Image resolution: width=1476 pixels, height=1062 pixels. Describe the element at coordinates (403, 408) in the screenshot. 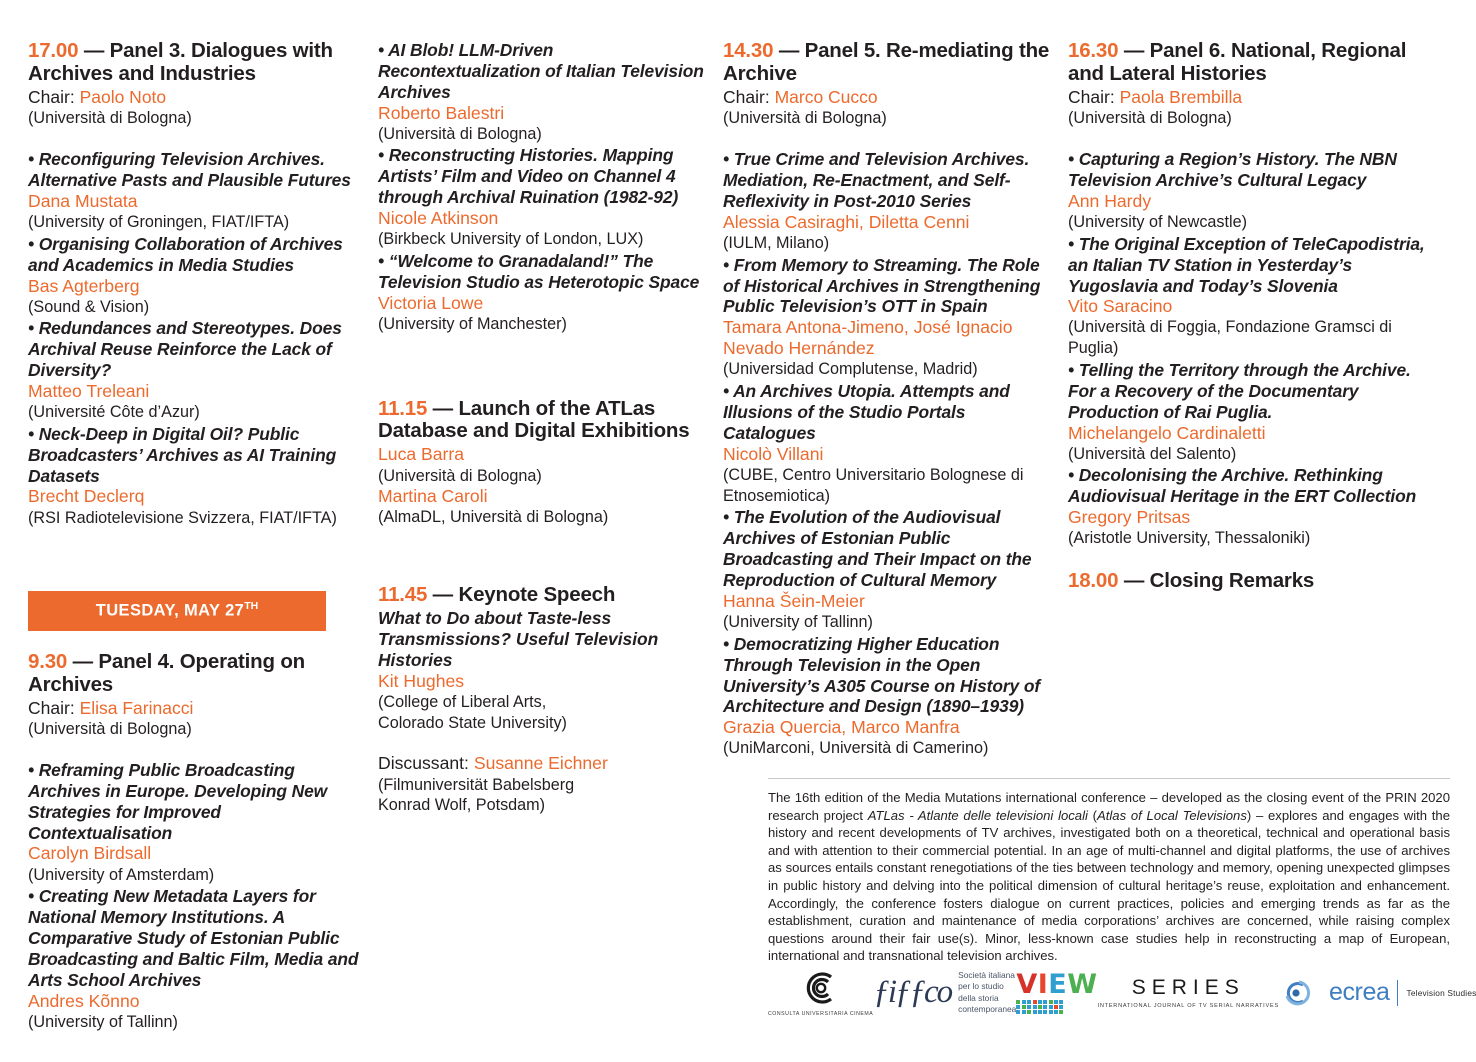

I see `session-time: 11.15` at that location.